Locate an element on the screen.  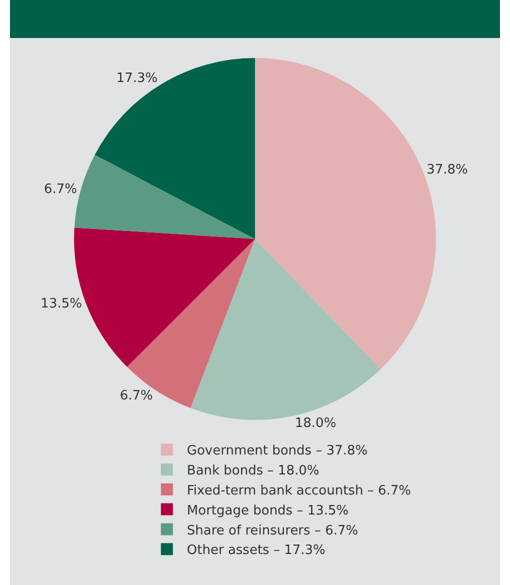
legend-label: Fixed-term bank accountsh – 6.7% is located at coordinates (299, 490).